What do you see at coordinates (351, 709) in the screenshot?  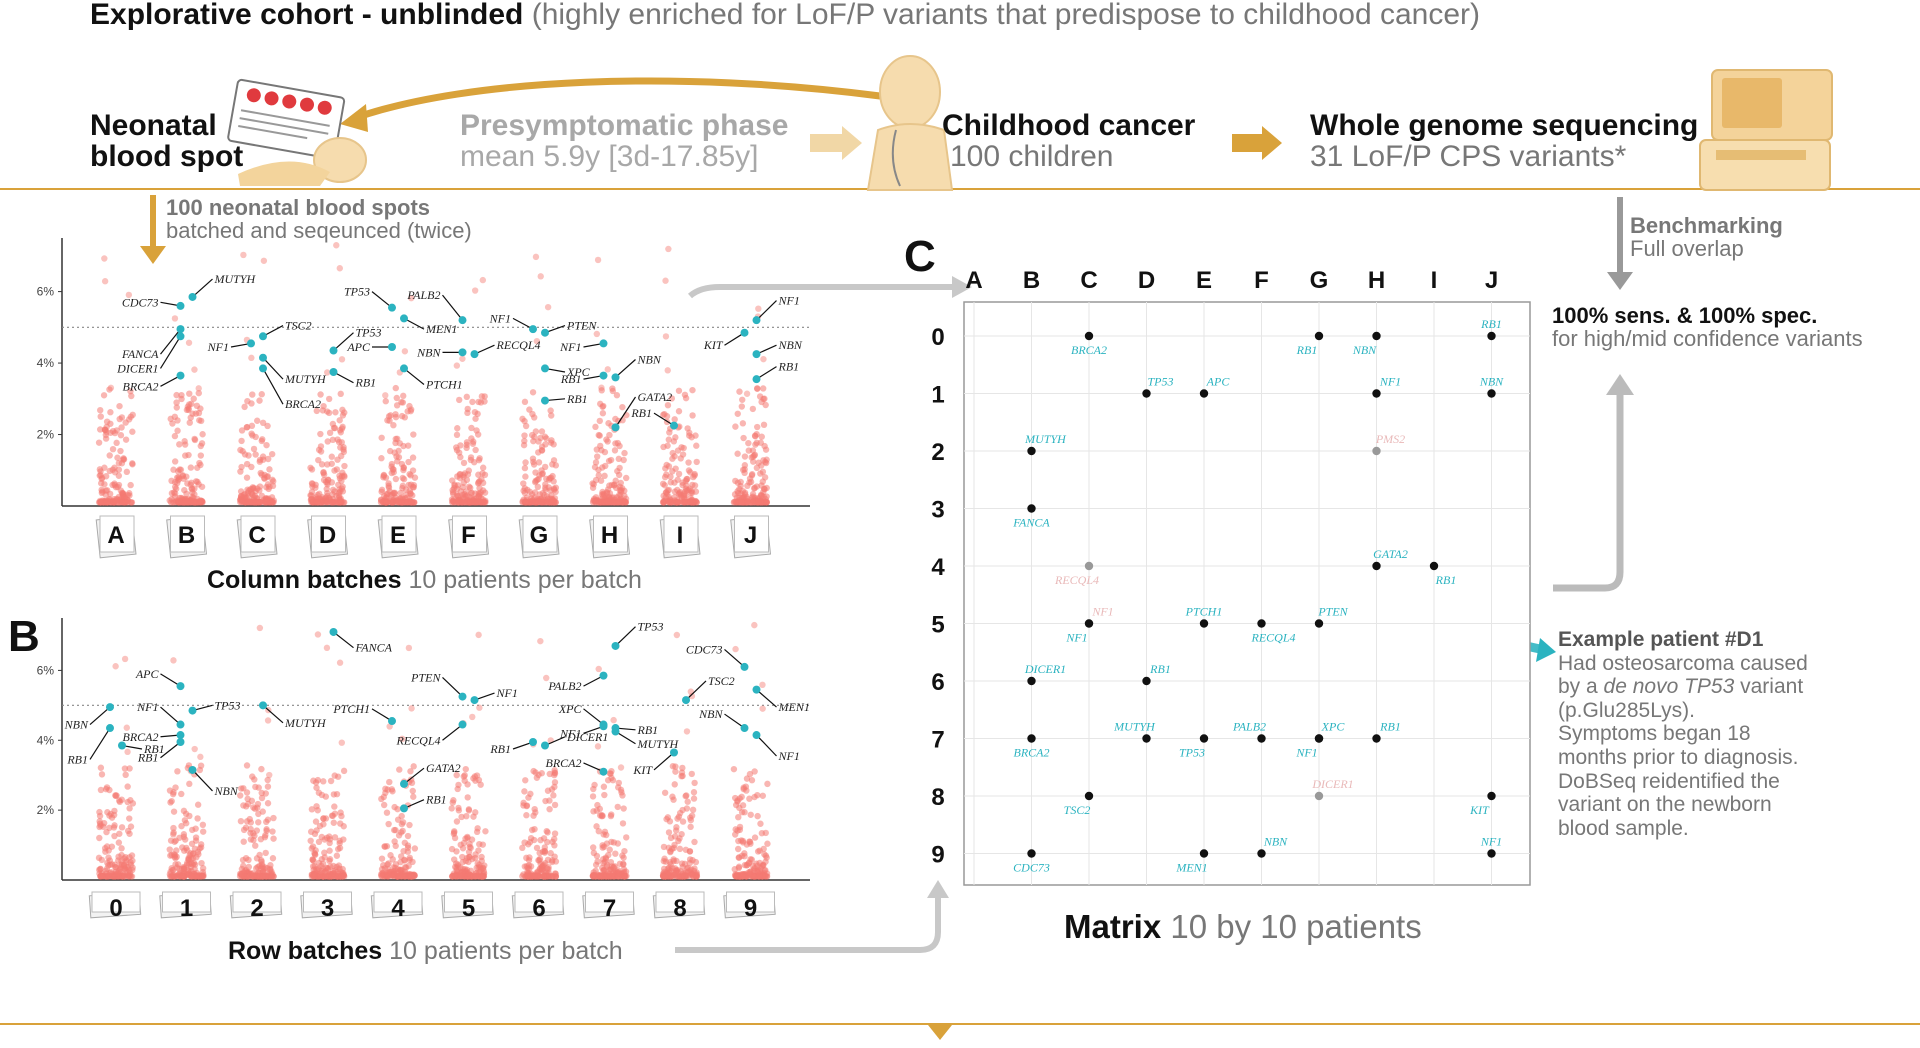 I see `variant-label: PTCH1` at bounding box center [351, 709].